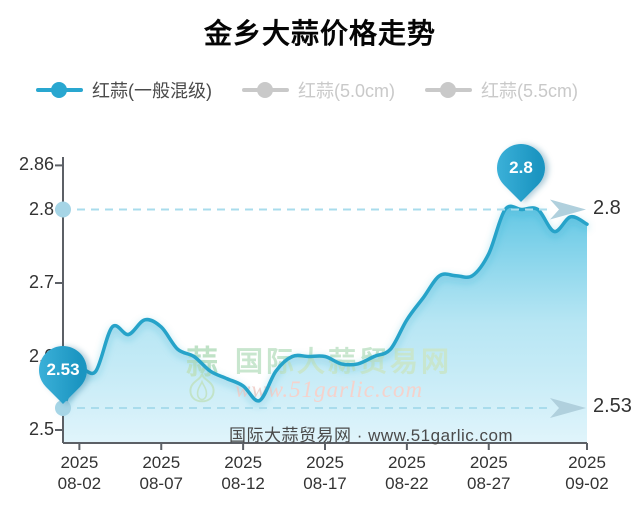 The height and width of the screenshot is (514, 640). Describe the element at coordinates (36, 164) in the screenshot. I see `y-axis-label: 2.86` at that location.